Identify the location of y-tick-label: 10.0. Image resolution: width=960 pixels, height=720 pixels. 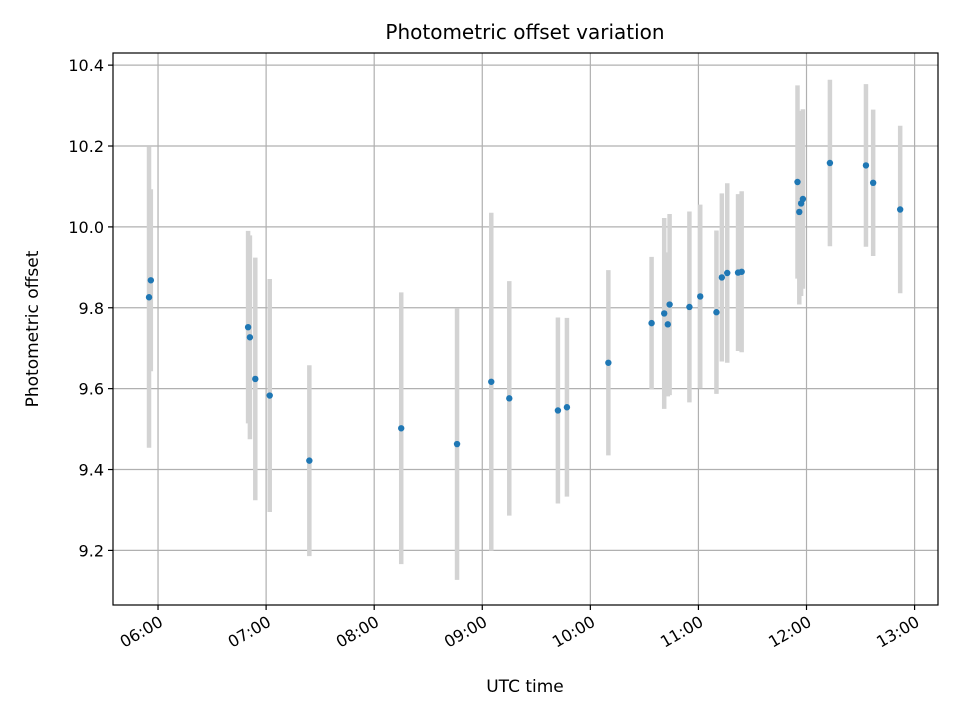
(86, 227).